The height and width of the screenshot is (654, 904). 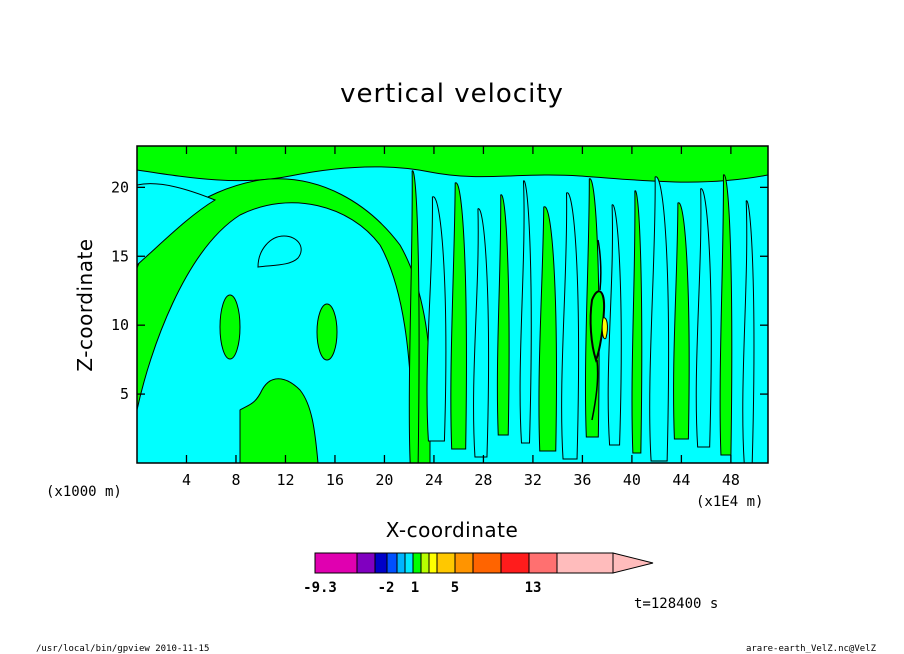 I want to click on x-tick-label: 32, so click(x=533, y=480).